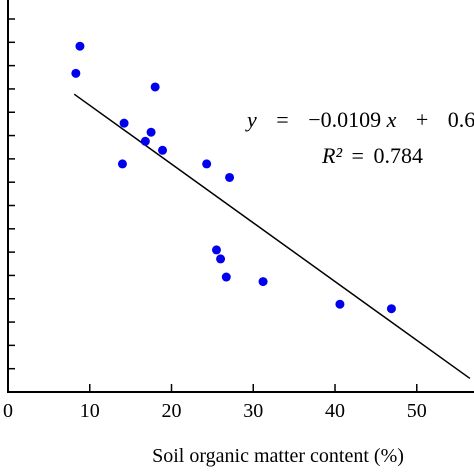 This screenshot has width=474, height=474. What do you see at coordinates (335, 411) in the screenshot?
I see `x-tick-label: 40` at bounding box center [335, 411].